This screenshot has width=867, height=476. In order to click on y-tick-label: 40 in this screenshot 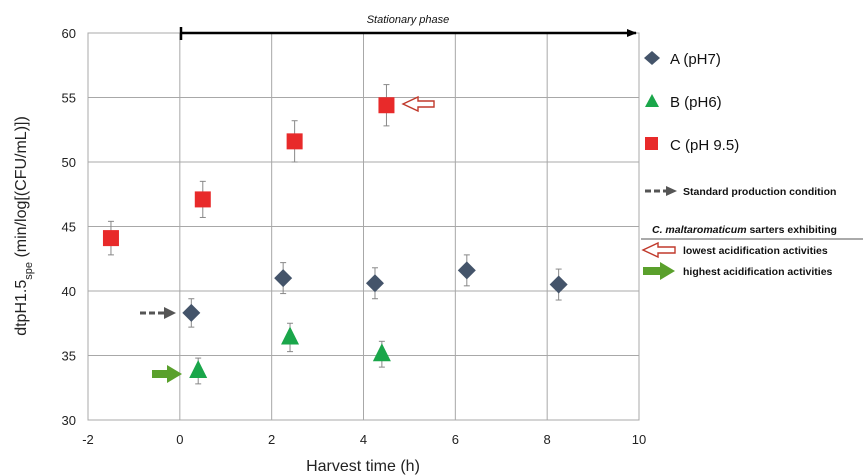, I will do `click(69, 291)`.